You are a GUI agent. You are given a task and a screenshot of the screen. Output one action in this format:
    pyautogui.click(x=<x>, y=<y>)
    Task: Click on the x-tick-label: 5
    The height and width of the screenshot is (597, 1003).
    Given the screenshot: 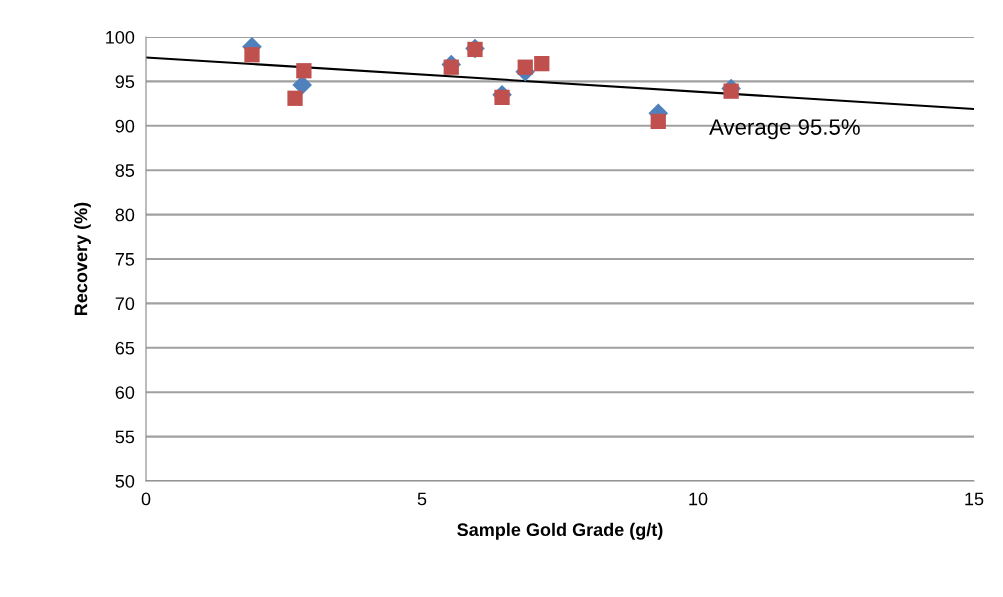 What is the action you would take?
    pyautogui.click(x=422, y=499)
    